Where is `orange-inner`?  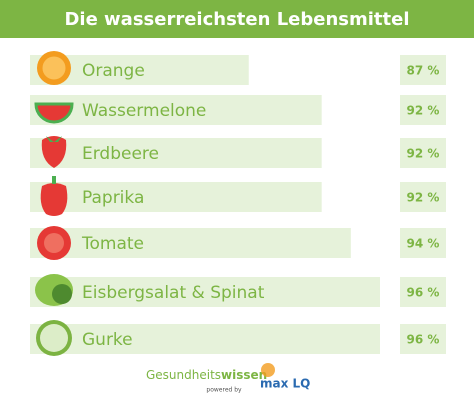
orange-inner is located at coordinates (54, 68).